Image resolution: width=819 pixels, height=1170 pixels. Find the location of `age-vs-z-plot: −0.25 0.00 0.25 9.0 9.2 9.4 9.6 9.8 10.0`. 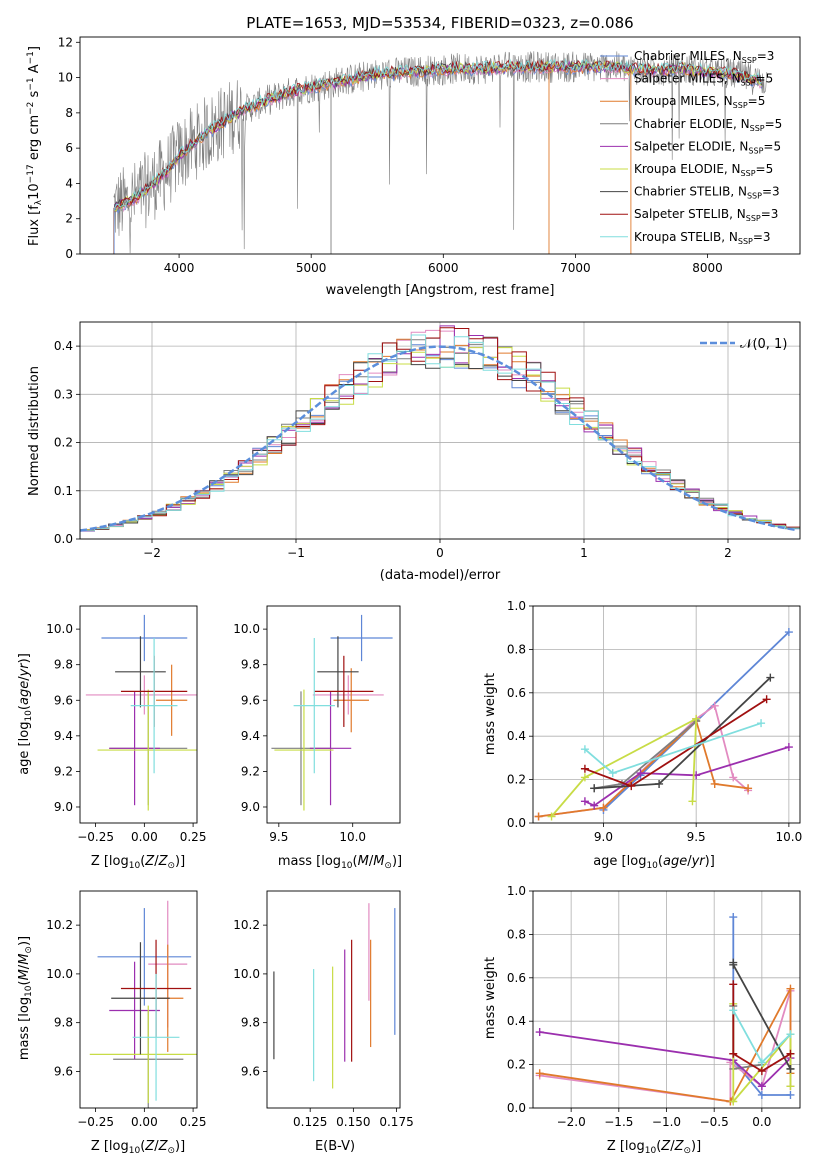

age-vs-z-plot: −0.25 0.00 0.25 9.0 9.2 9.4 9.6 9.8 10.0 is located at coordinates (126, 724).